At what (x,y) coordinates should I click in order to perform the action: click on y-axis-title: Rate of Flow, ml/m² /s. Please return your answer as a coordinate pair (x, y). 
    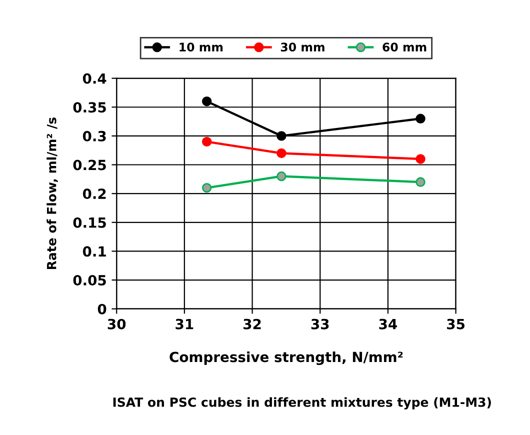
    Looking at the image, I should click on (52, 194).